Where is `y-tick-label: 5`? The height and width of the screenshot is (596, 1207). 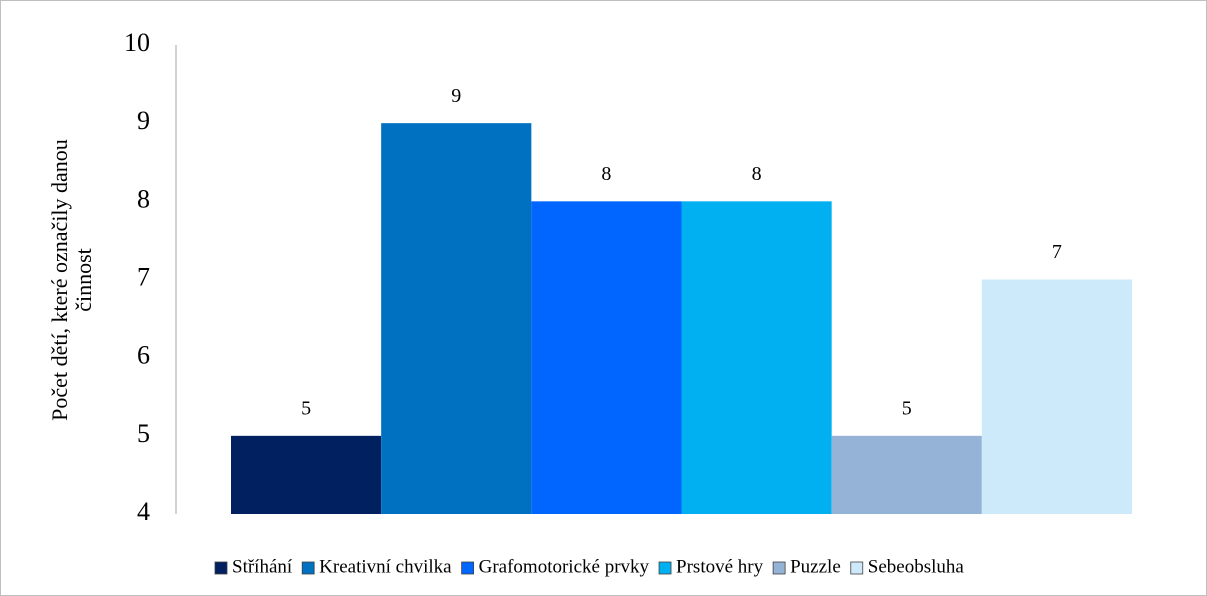 y-tick-label: 5 is located at coordinates (143, 433).